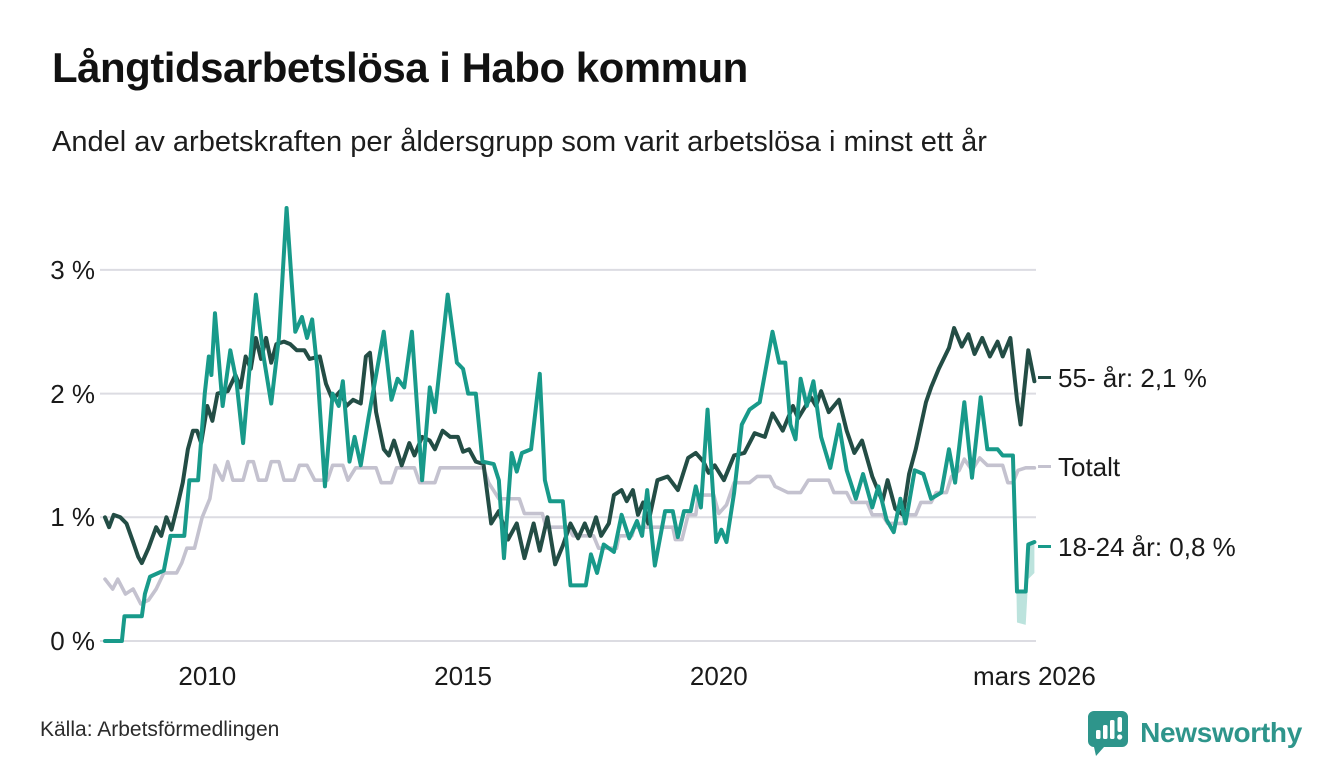  I want to click on y-axis-tick-1: 1 %, so click(72, 517).